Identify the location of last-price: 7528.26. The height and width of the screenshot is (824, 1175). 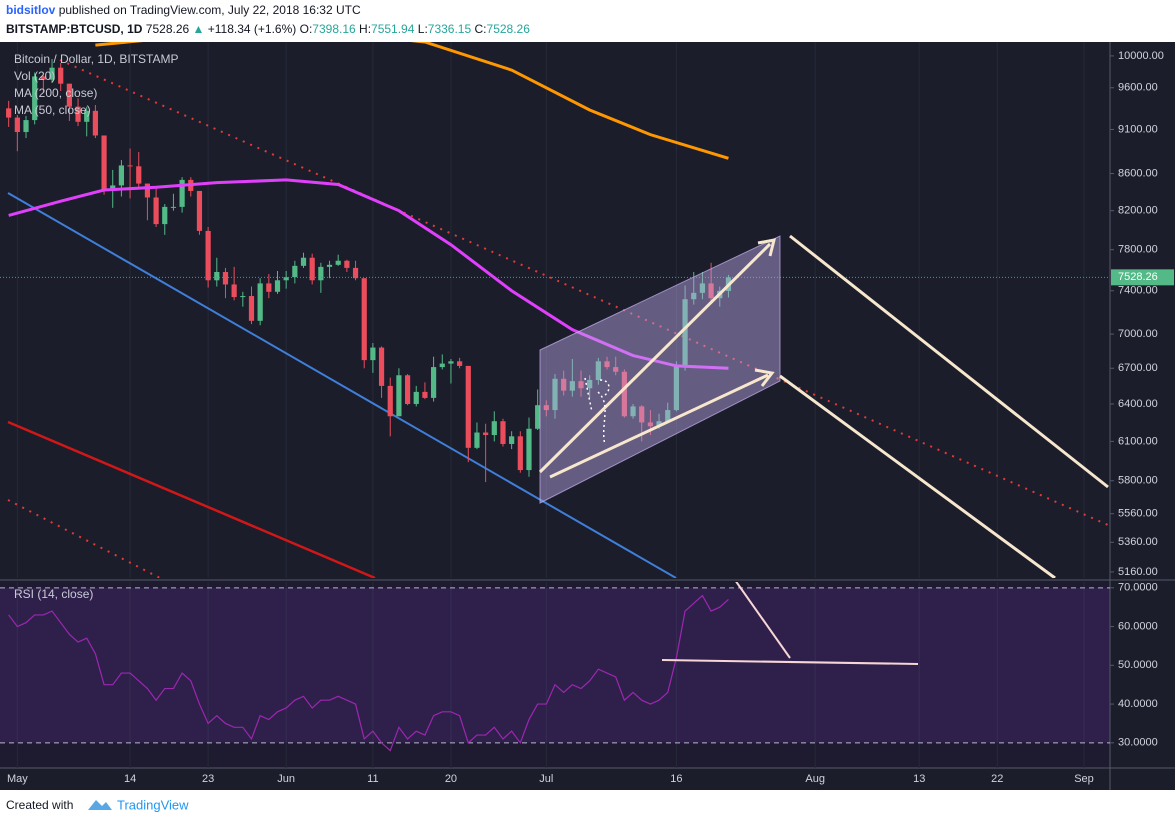
(168, 29).